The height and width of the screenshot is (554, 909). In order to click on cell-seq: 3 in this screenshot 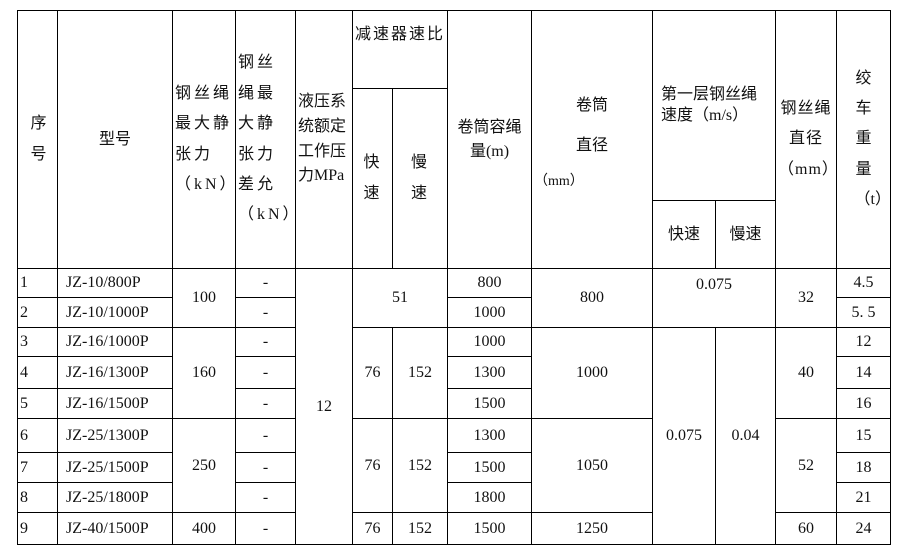, I will do `click(37, 342)`.